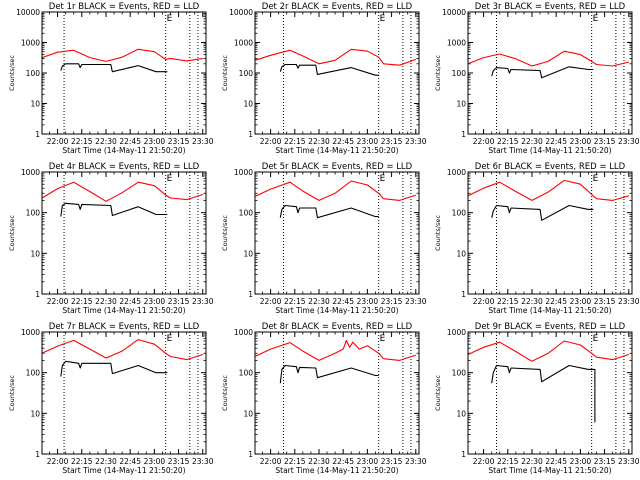 This screenshot has width=640, height=480. What do you see at coordinates (337, 7) in the screenshot?
I see `panel-title: Det 2r BLACK = Events, RED = LLD` at bounding box center [337, 7].